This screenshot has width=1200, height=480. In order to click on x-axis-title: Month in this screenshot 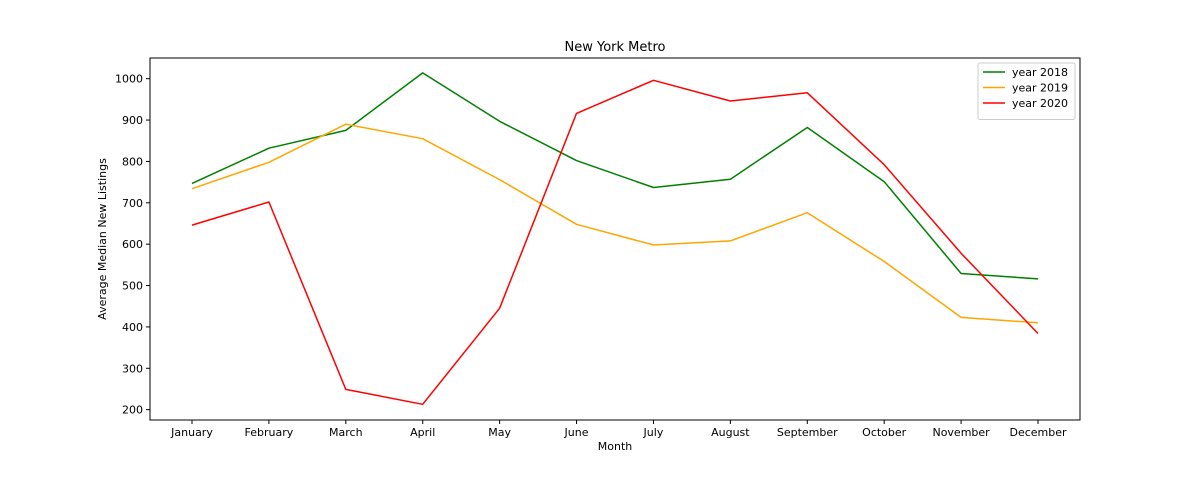, I will do `click(615, 446)`.